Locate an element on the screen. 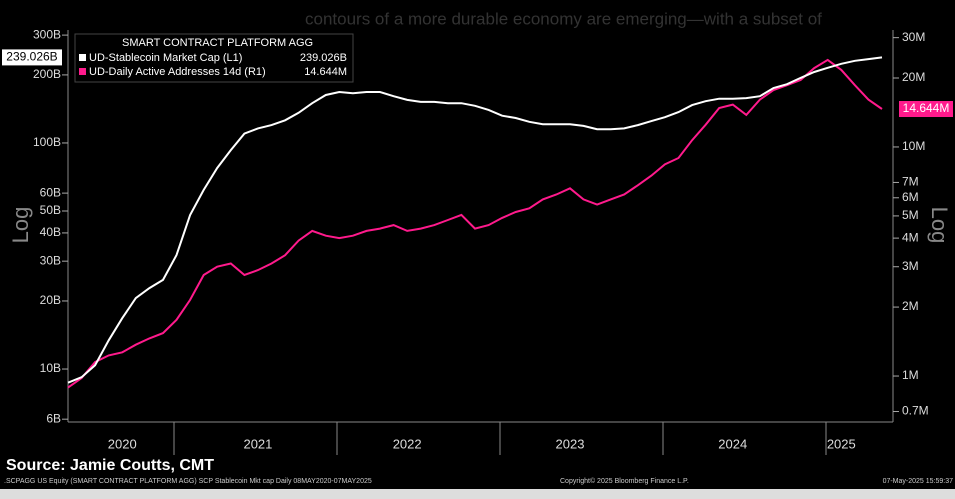 Image resolution: width=955 pixels, height=499 pixels. last-value-label: 14.644M is located at coordinates (926, 108).